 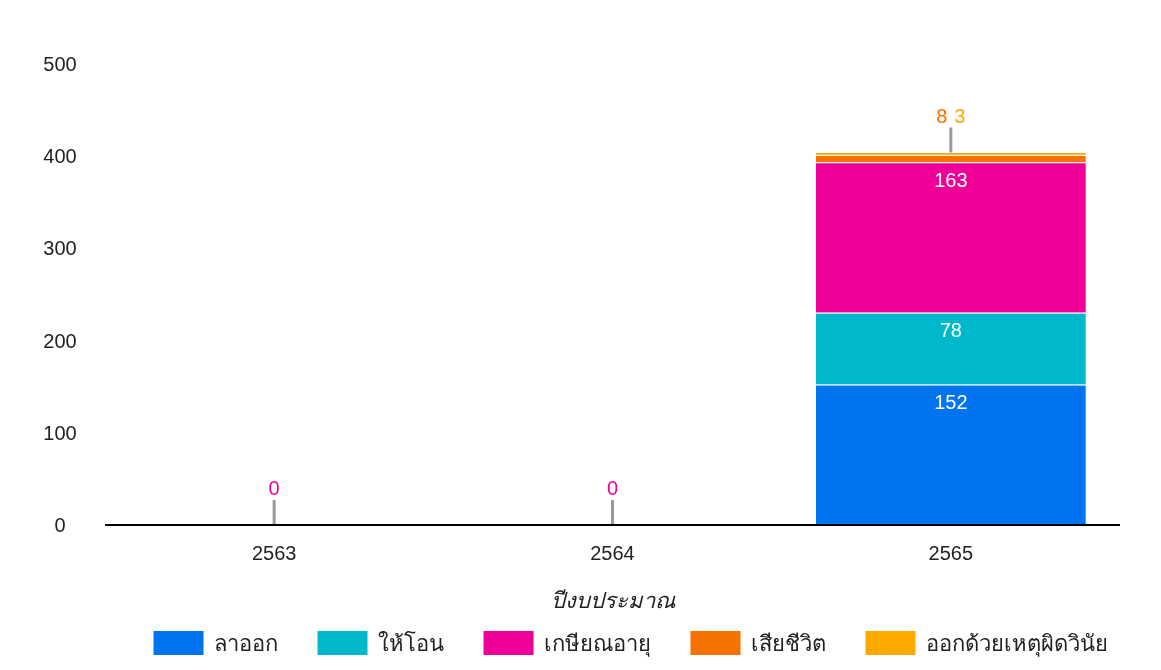 I want to click on y-tick-label: 500, so click(x=60, y=64).